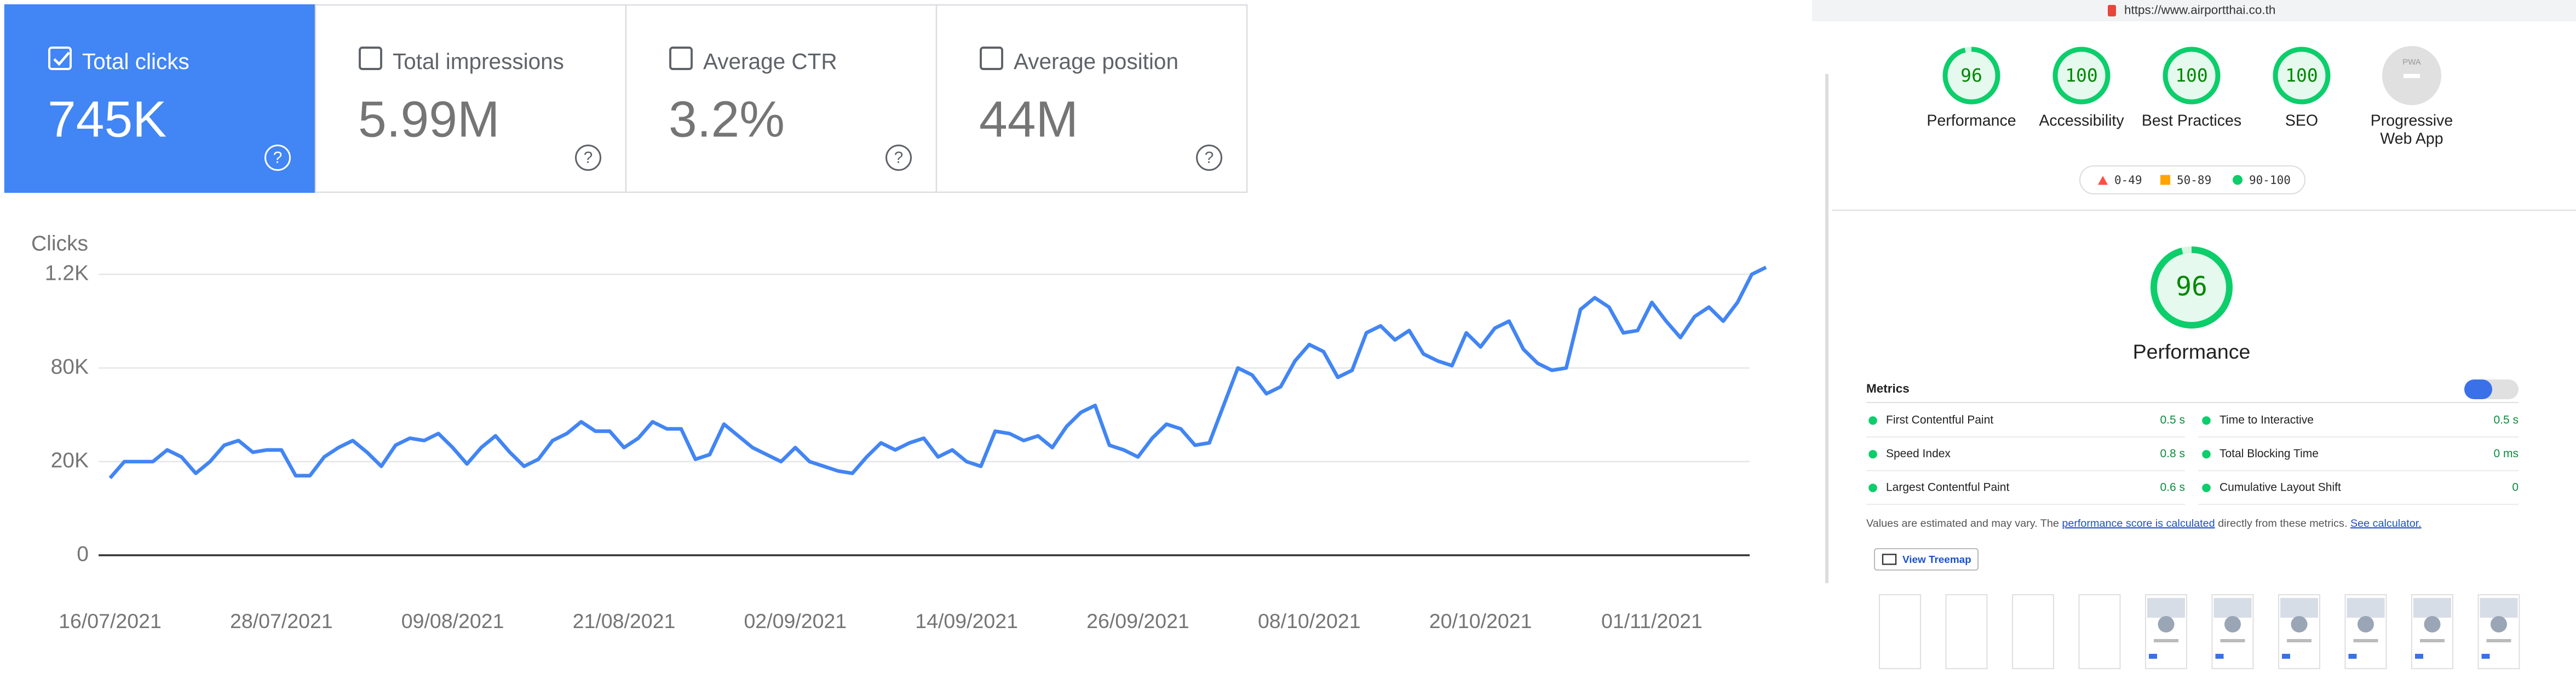 This screenshot has height=679, width=2576. I want to click on treemap-button-label: View Treemap, so click(1936, 560).